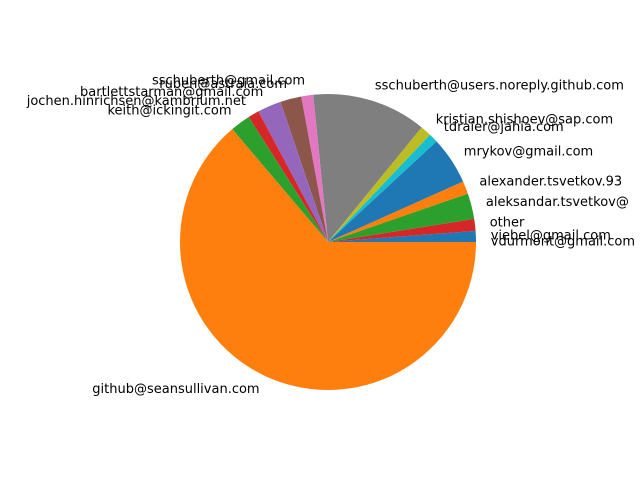 This screenshot has height=480, width=640. I want to click on slice-jochen-hinrichsen-kambrium-net-label: jochen.hinrichsen@kambrium.net, so click(136, 101).